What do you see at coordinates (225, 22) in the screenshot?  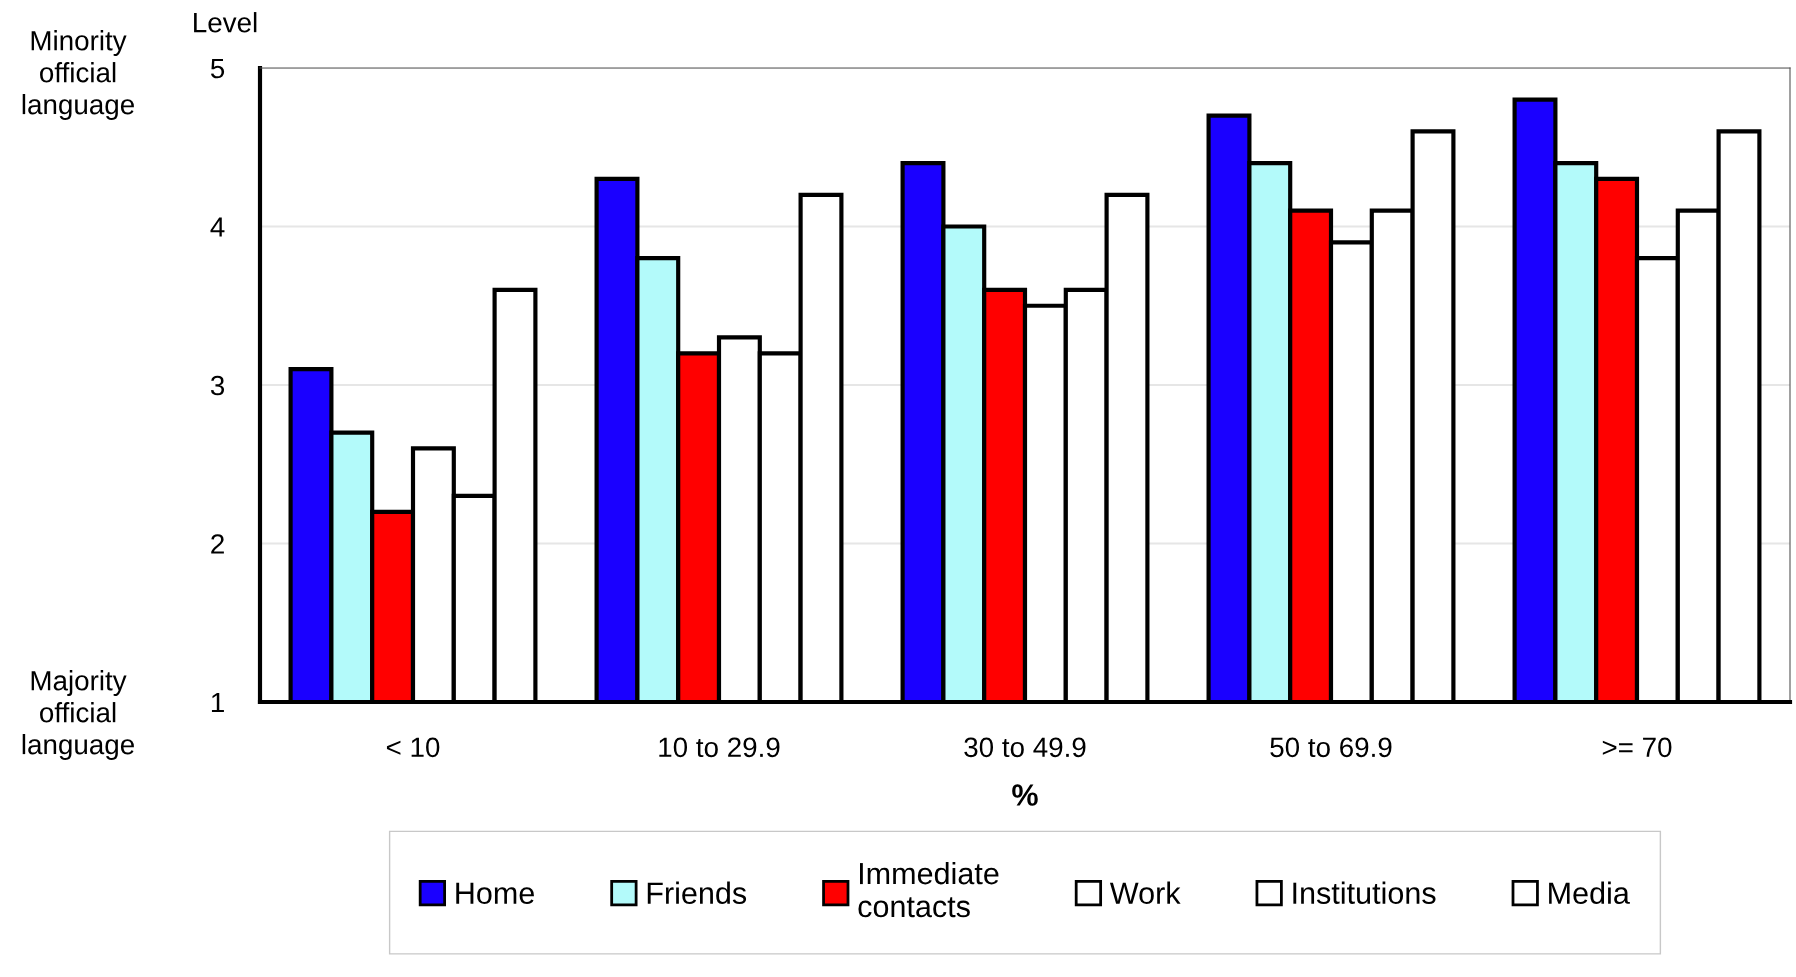 I see `y-axis-title: Level` at bounding box center [225, 22].